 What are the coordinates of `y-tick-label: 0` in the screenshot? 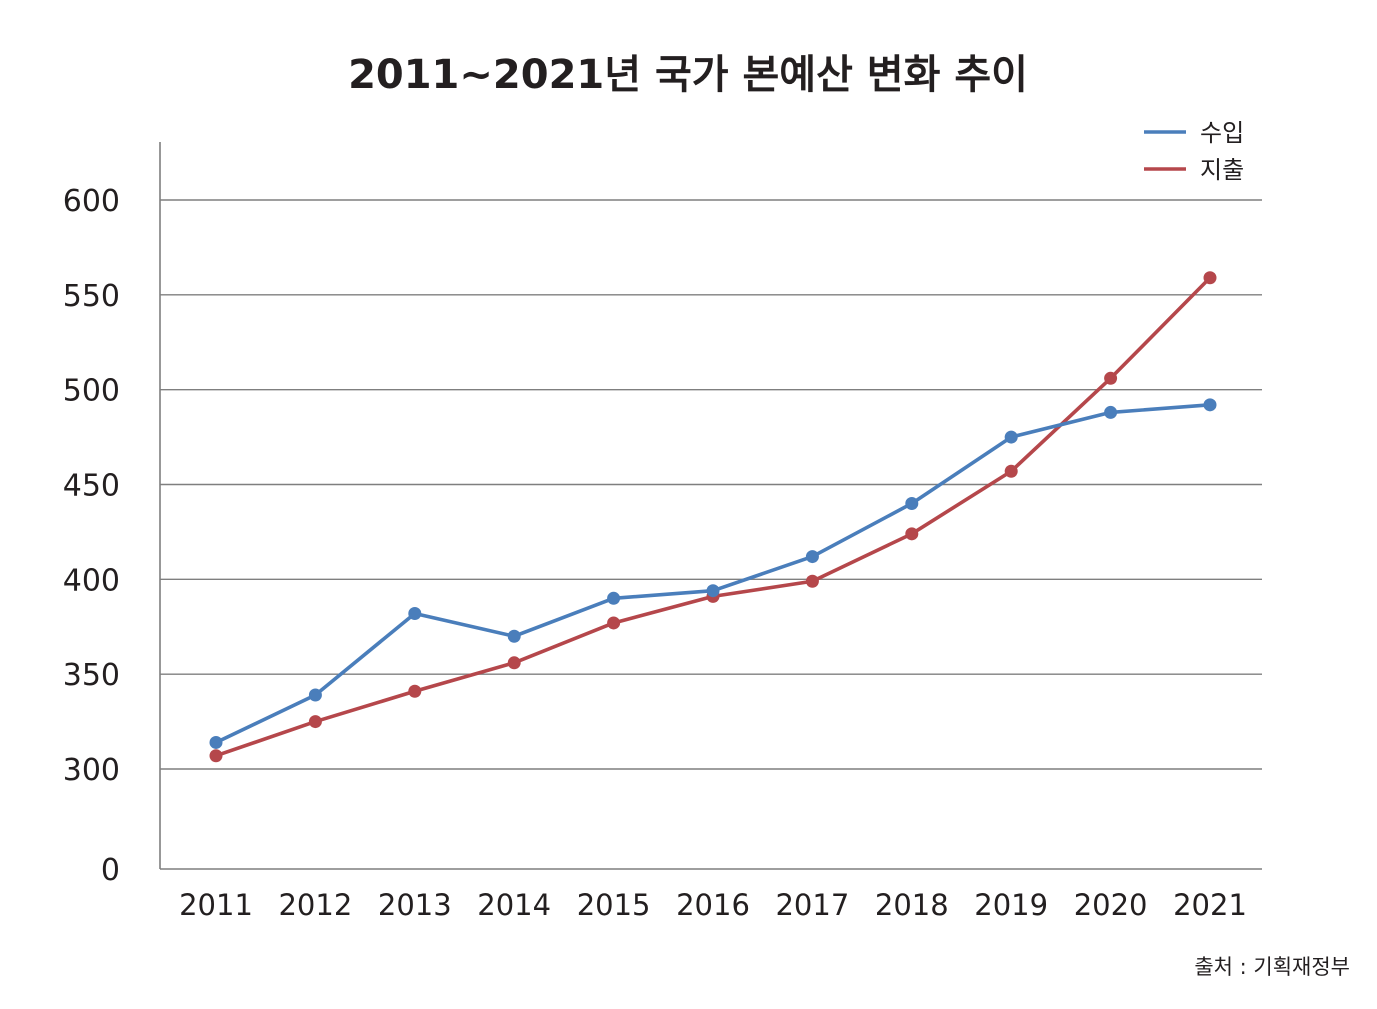 It's located at (110, 870).